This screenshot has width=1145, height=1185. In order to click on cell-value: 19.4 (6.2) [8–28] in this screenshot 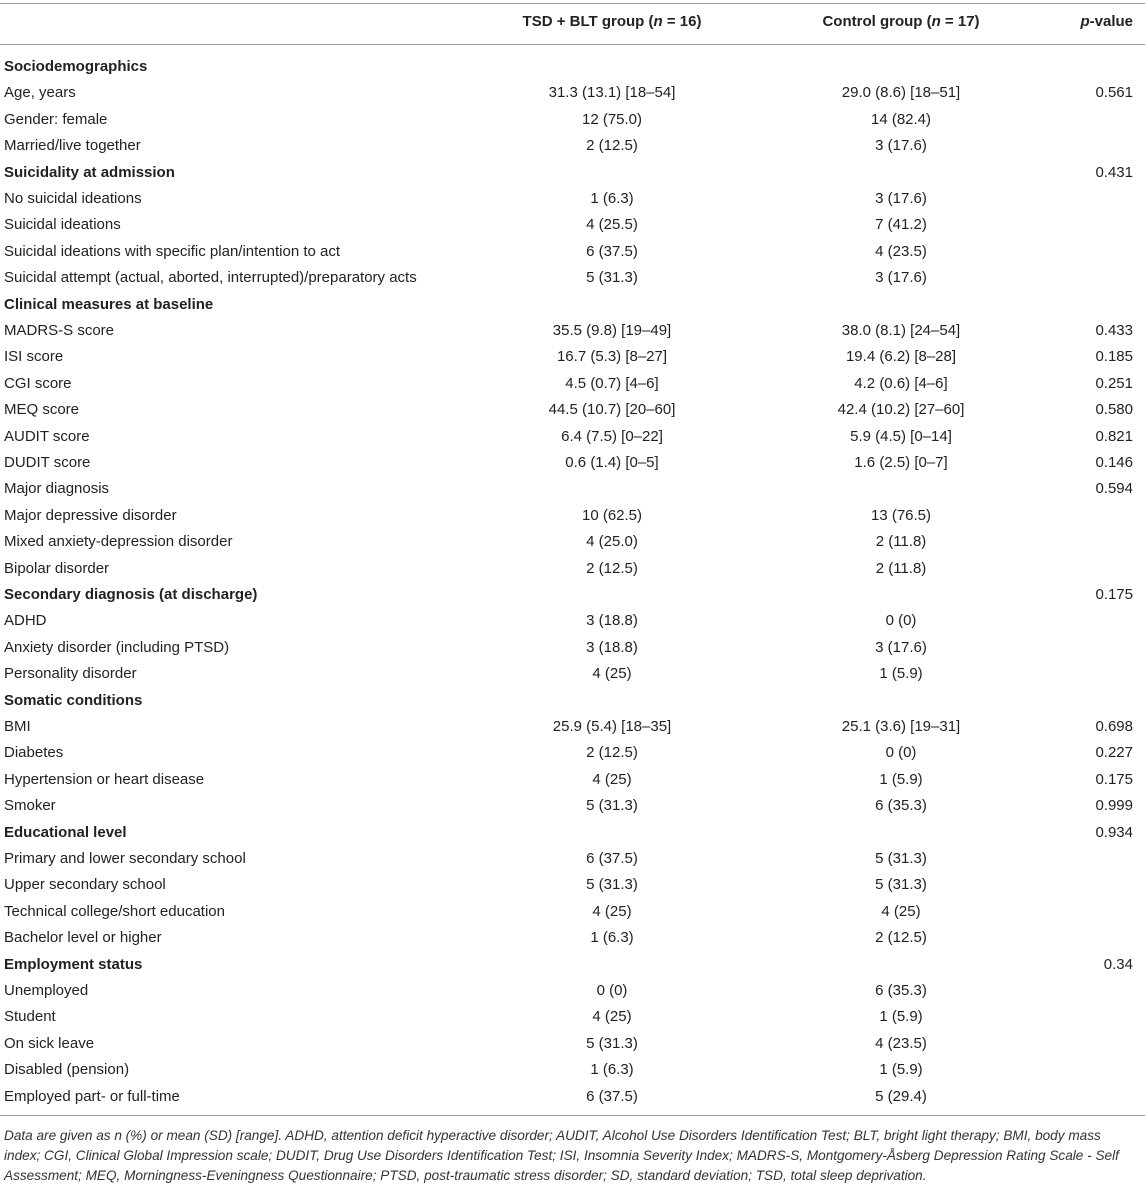, I will do `click(901, 357)`.